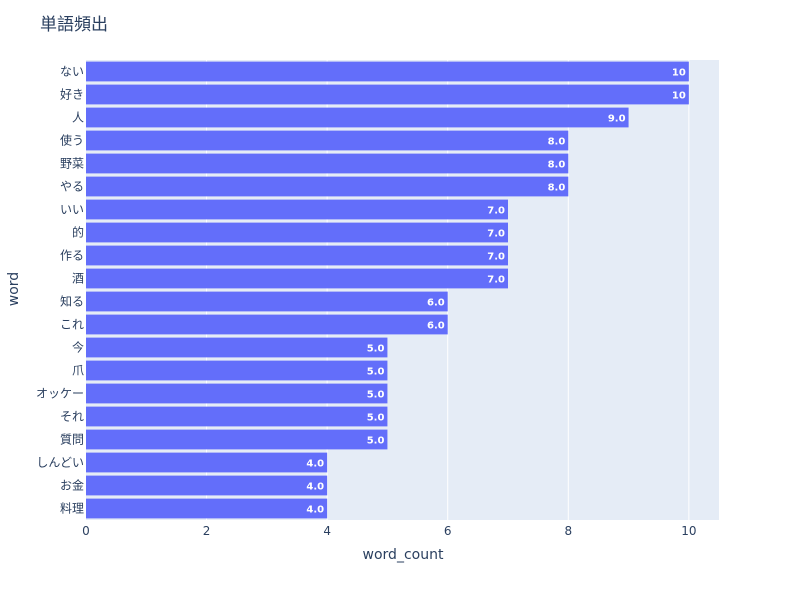 The width and height of the screenshot is (800, 600). Describe the element at coordinates (60, 394) in the screenshot. I see `y-tick-label: オッケー` at that location.